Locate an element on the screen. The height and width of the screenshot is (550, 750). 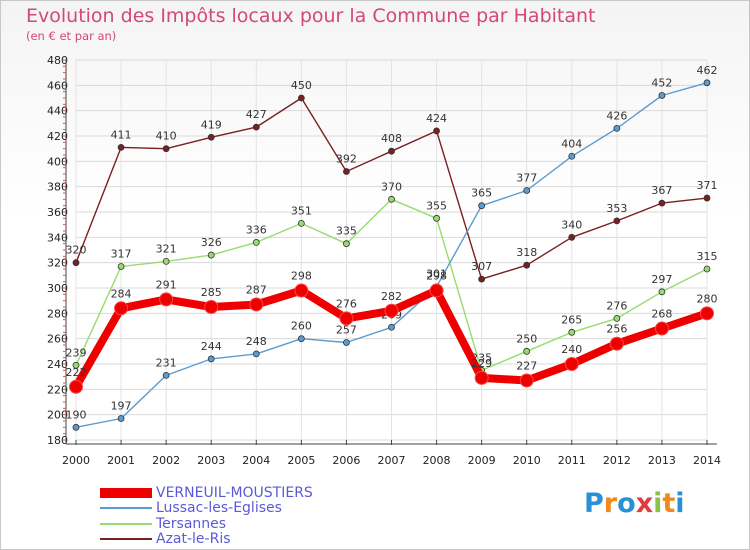
data-label-verneuil-moustiers: 240 is located at coordinates (571, 349).